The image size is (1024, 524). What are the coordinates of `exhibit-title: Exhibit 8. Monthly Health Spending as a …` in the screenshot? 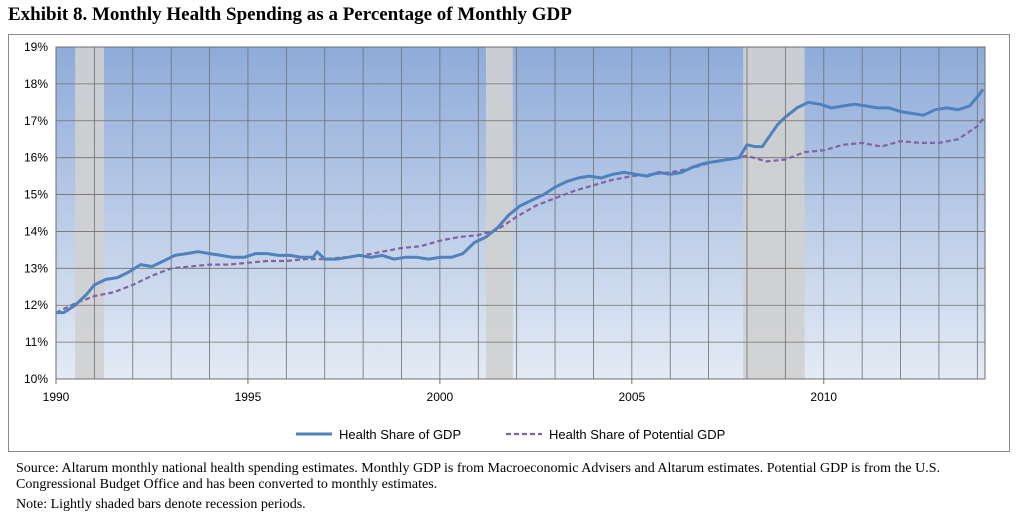 It's located at (290, 14).